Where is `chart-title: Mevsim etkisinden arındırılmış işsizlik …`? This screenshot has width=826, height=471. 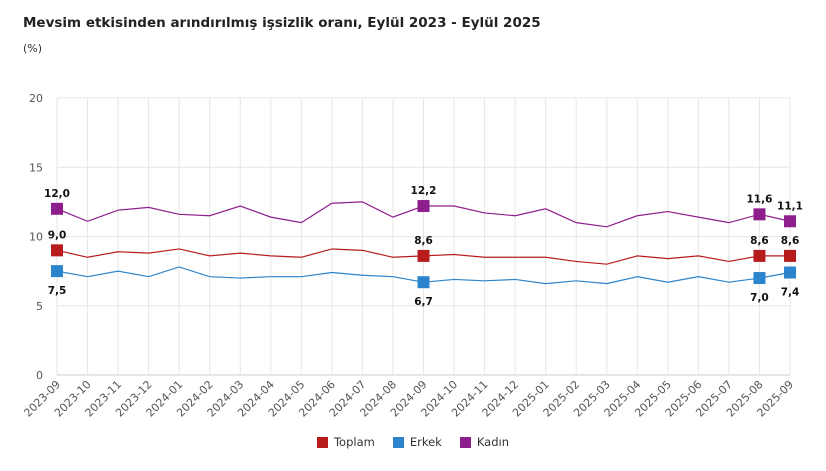 chart-title: Mevsim etkisinden arındırılmış işsizlik … is located at coordinates (282, 23).